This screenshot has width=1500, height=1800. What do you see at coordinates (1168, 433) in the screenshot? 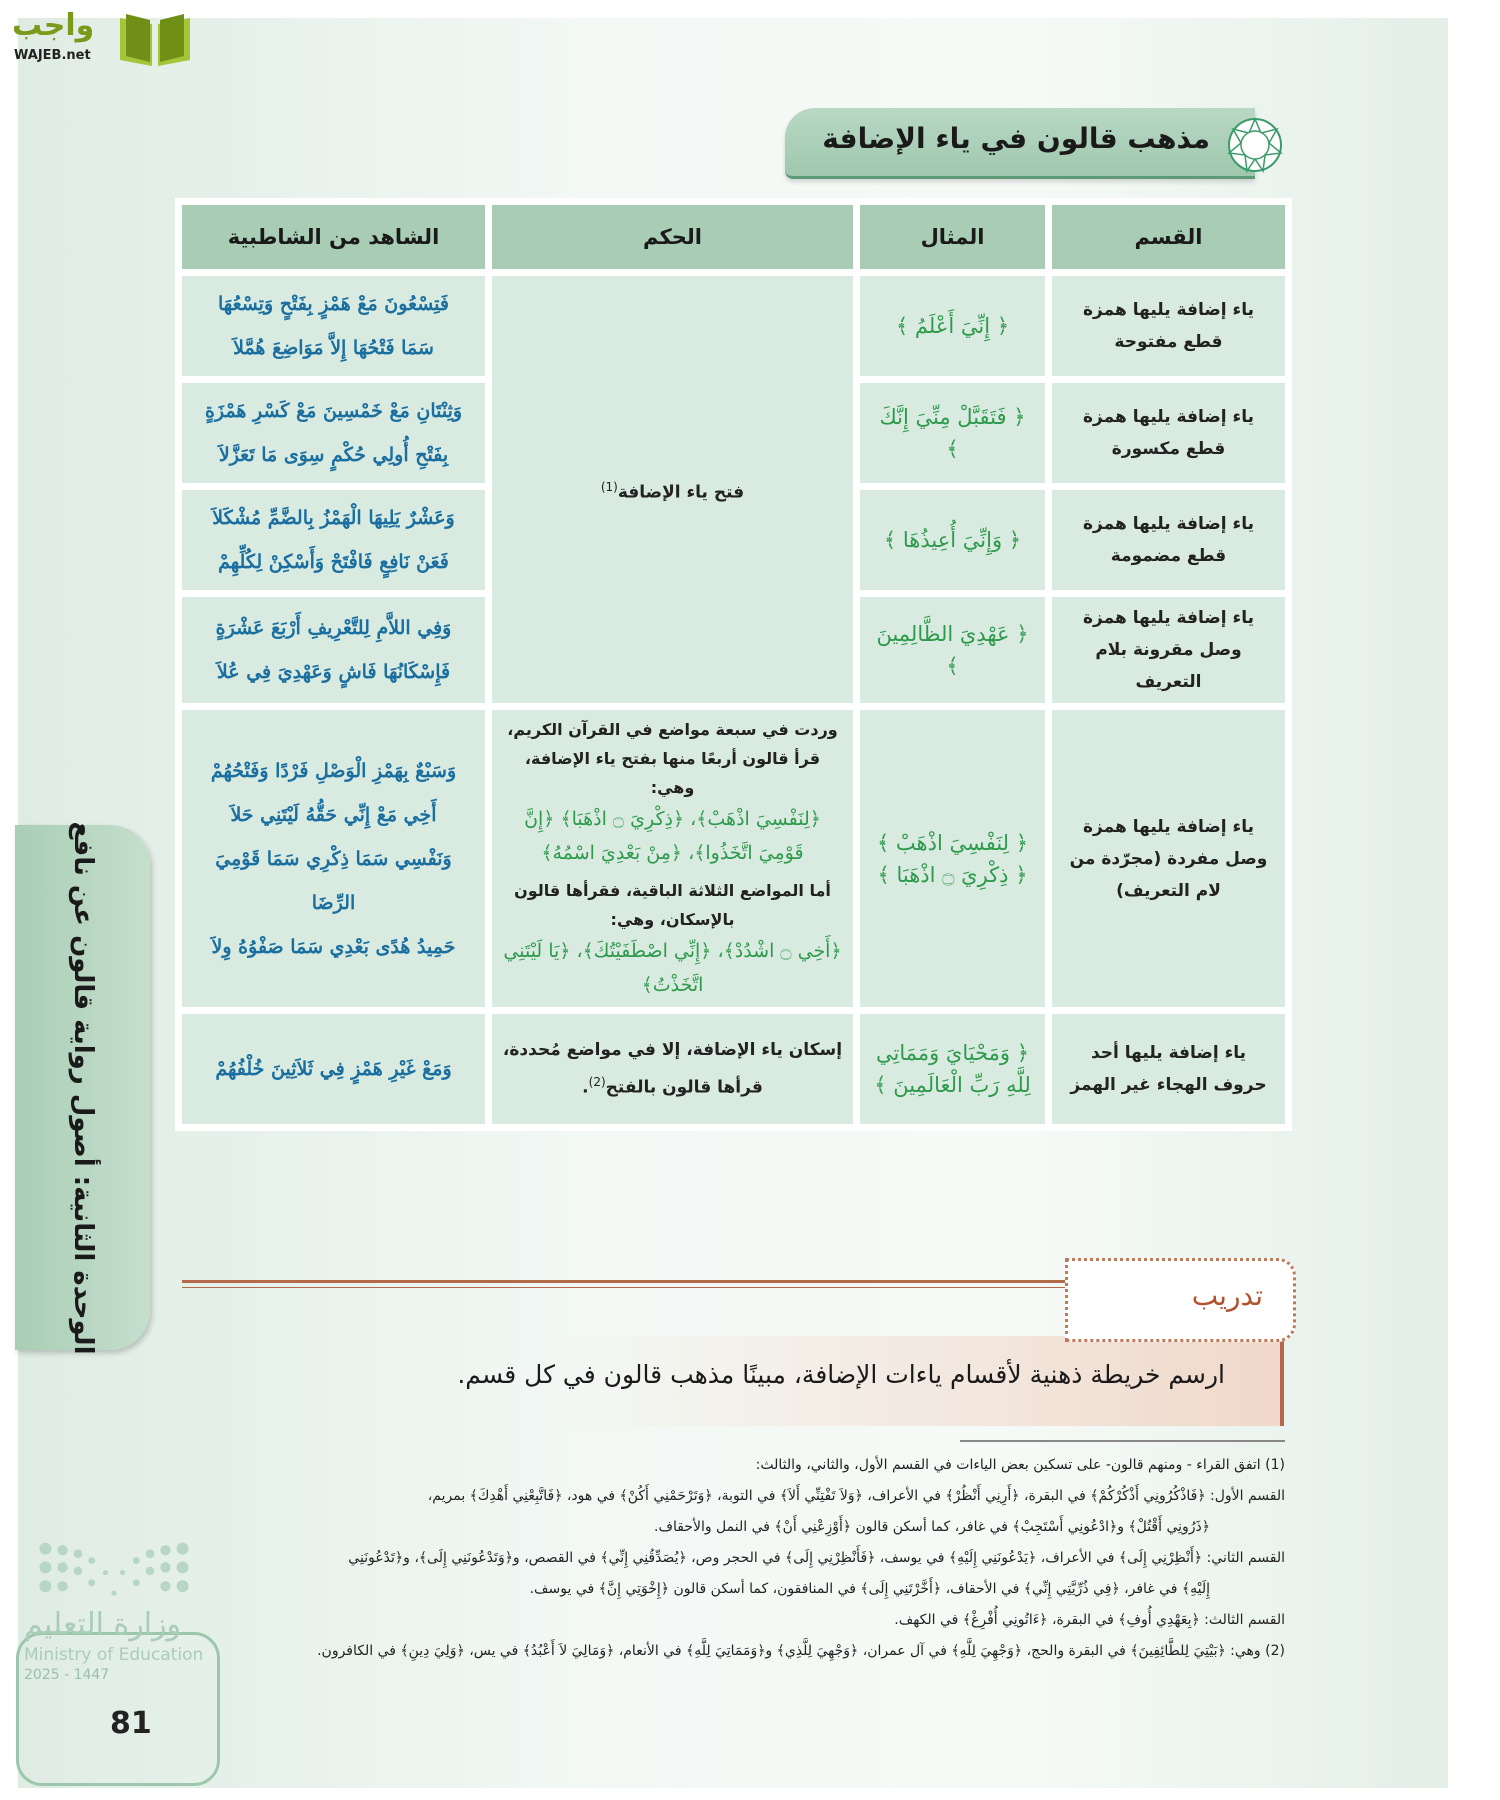
I see `qism-cell: ياء إضافة يليها همزة قطع مكسورة` at bounding box center [1168, 433].